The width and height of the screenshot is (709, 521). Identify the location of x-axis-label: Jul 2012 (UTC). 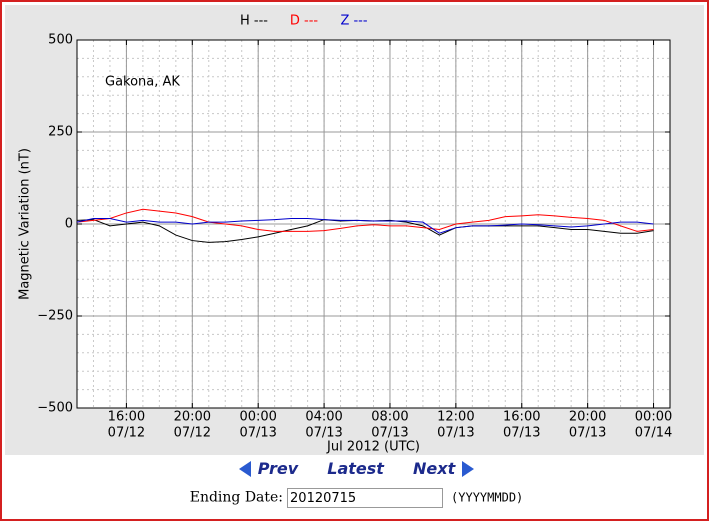
(373, 447).